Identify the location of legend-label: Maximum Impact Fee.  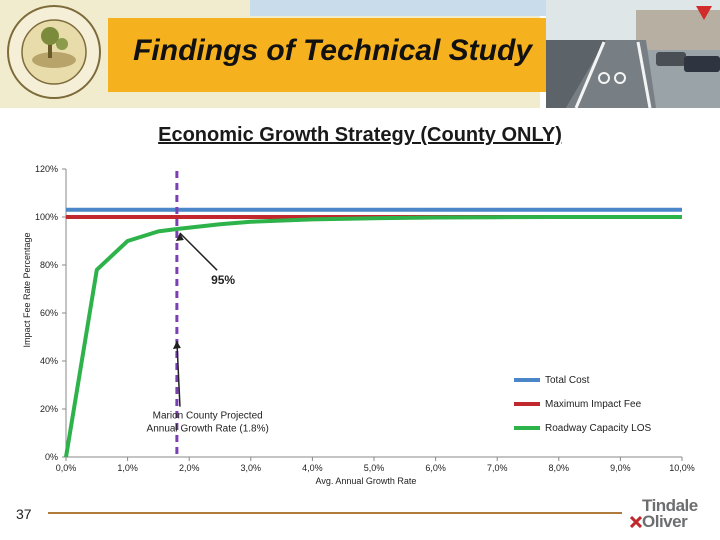
(593, 404).